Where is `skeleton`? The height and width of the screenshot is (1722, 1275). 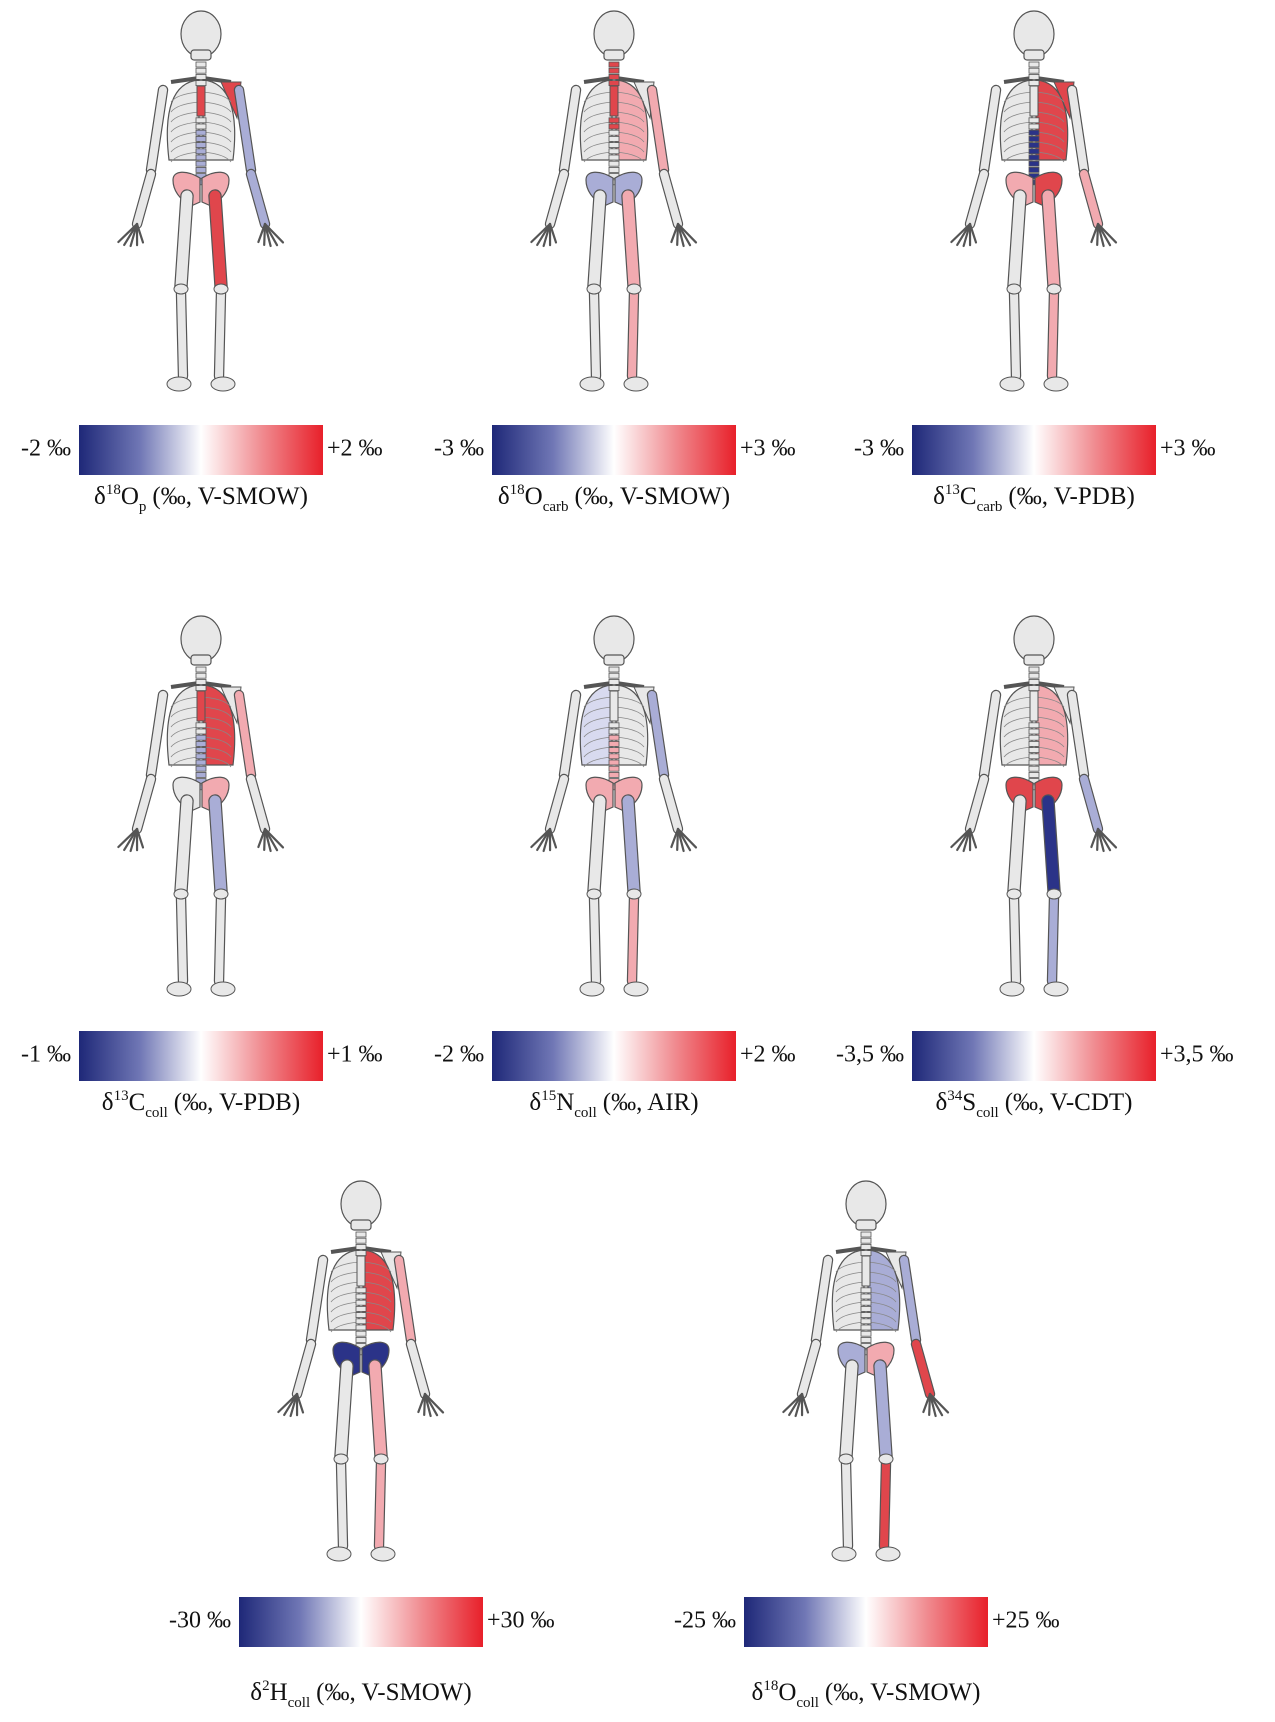
skeleton is located at coordinates (201, 201).